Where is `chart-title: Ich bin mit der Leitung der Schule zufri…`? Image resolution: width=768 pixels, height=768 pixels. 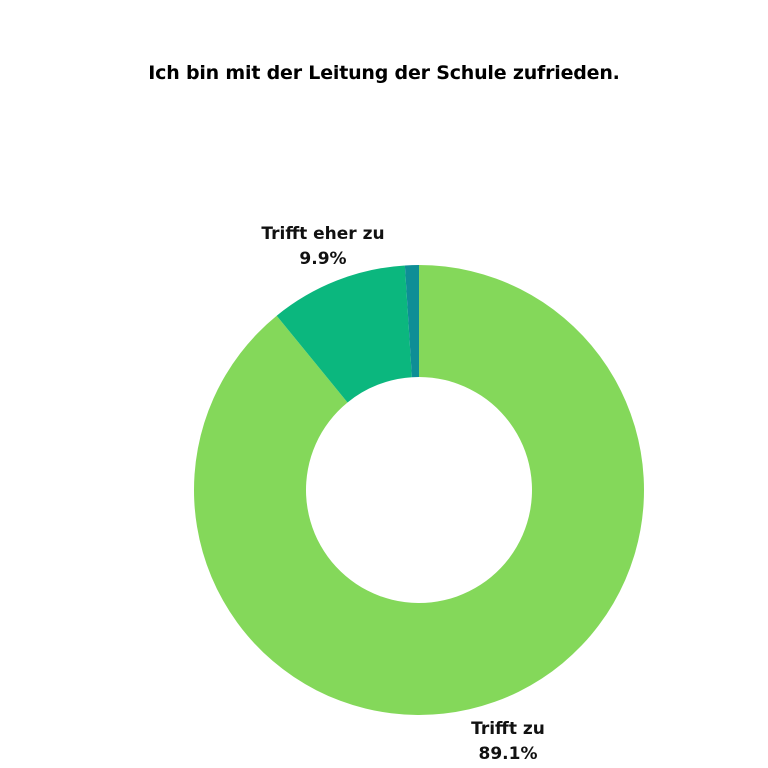 chart-title: Ich bin mit der Leitung der Schule zufri… is located at coordinates (384, 73).